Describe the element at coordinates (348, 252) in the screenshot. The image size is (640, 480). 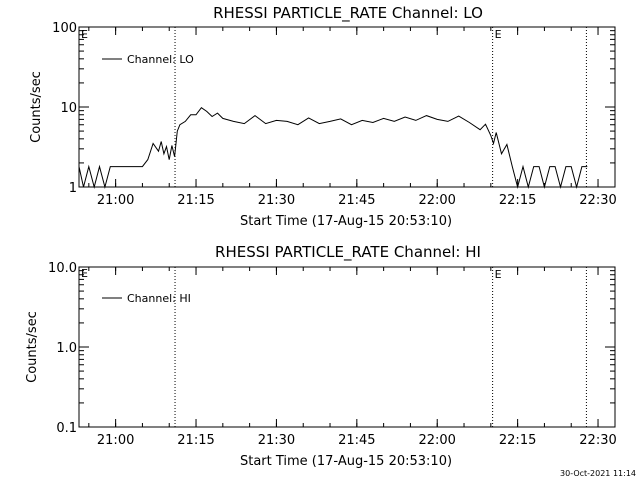
I see `chart-title: RHESSI PARTICLE_RATE Channel: HI` at that location.